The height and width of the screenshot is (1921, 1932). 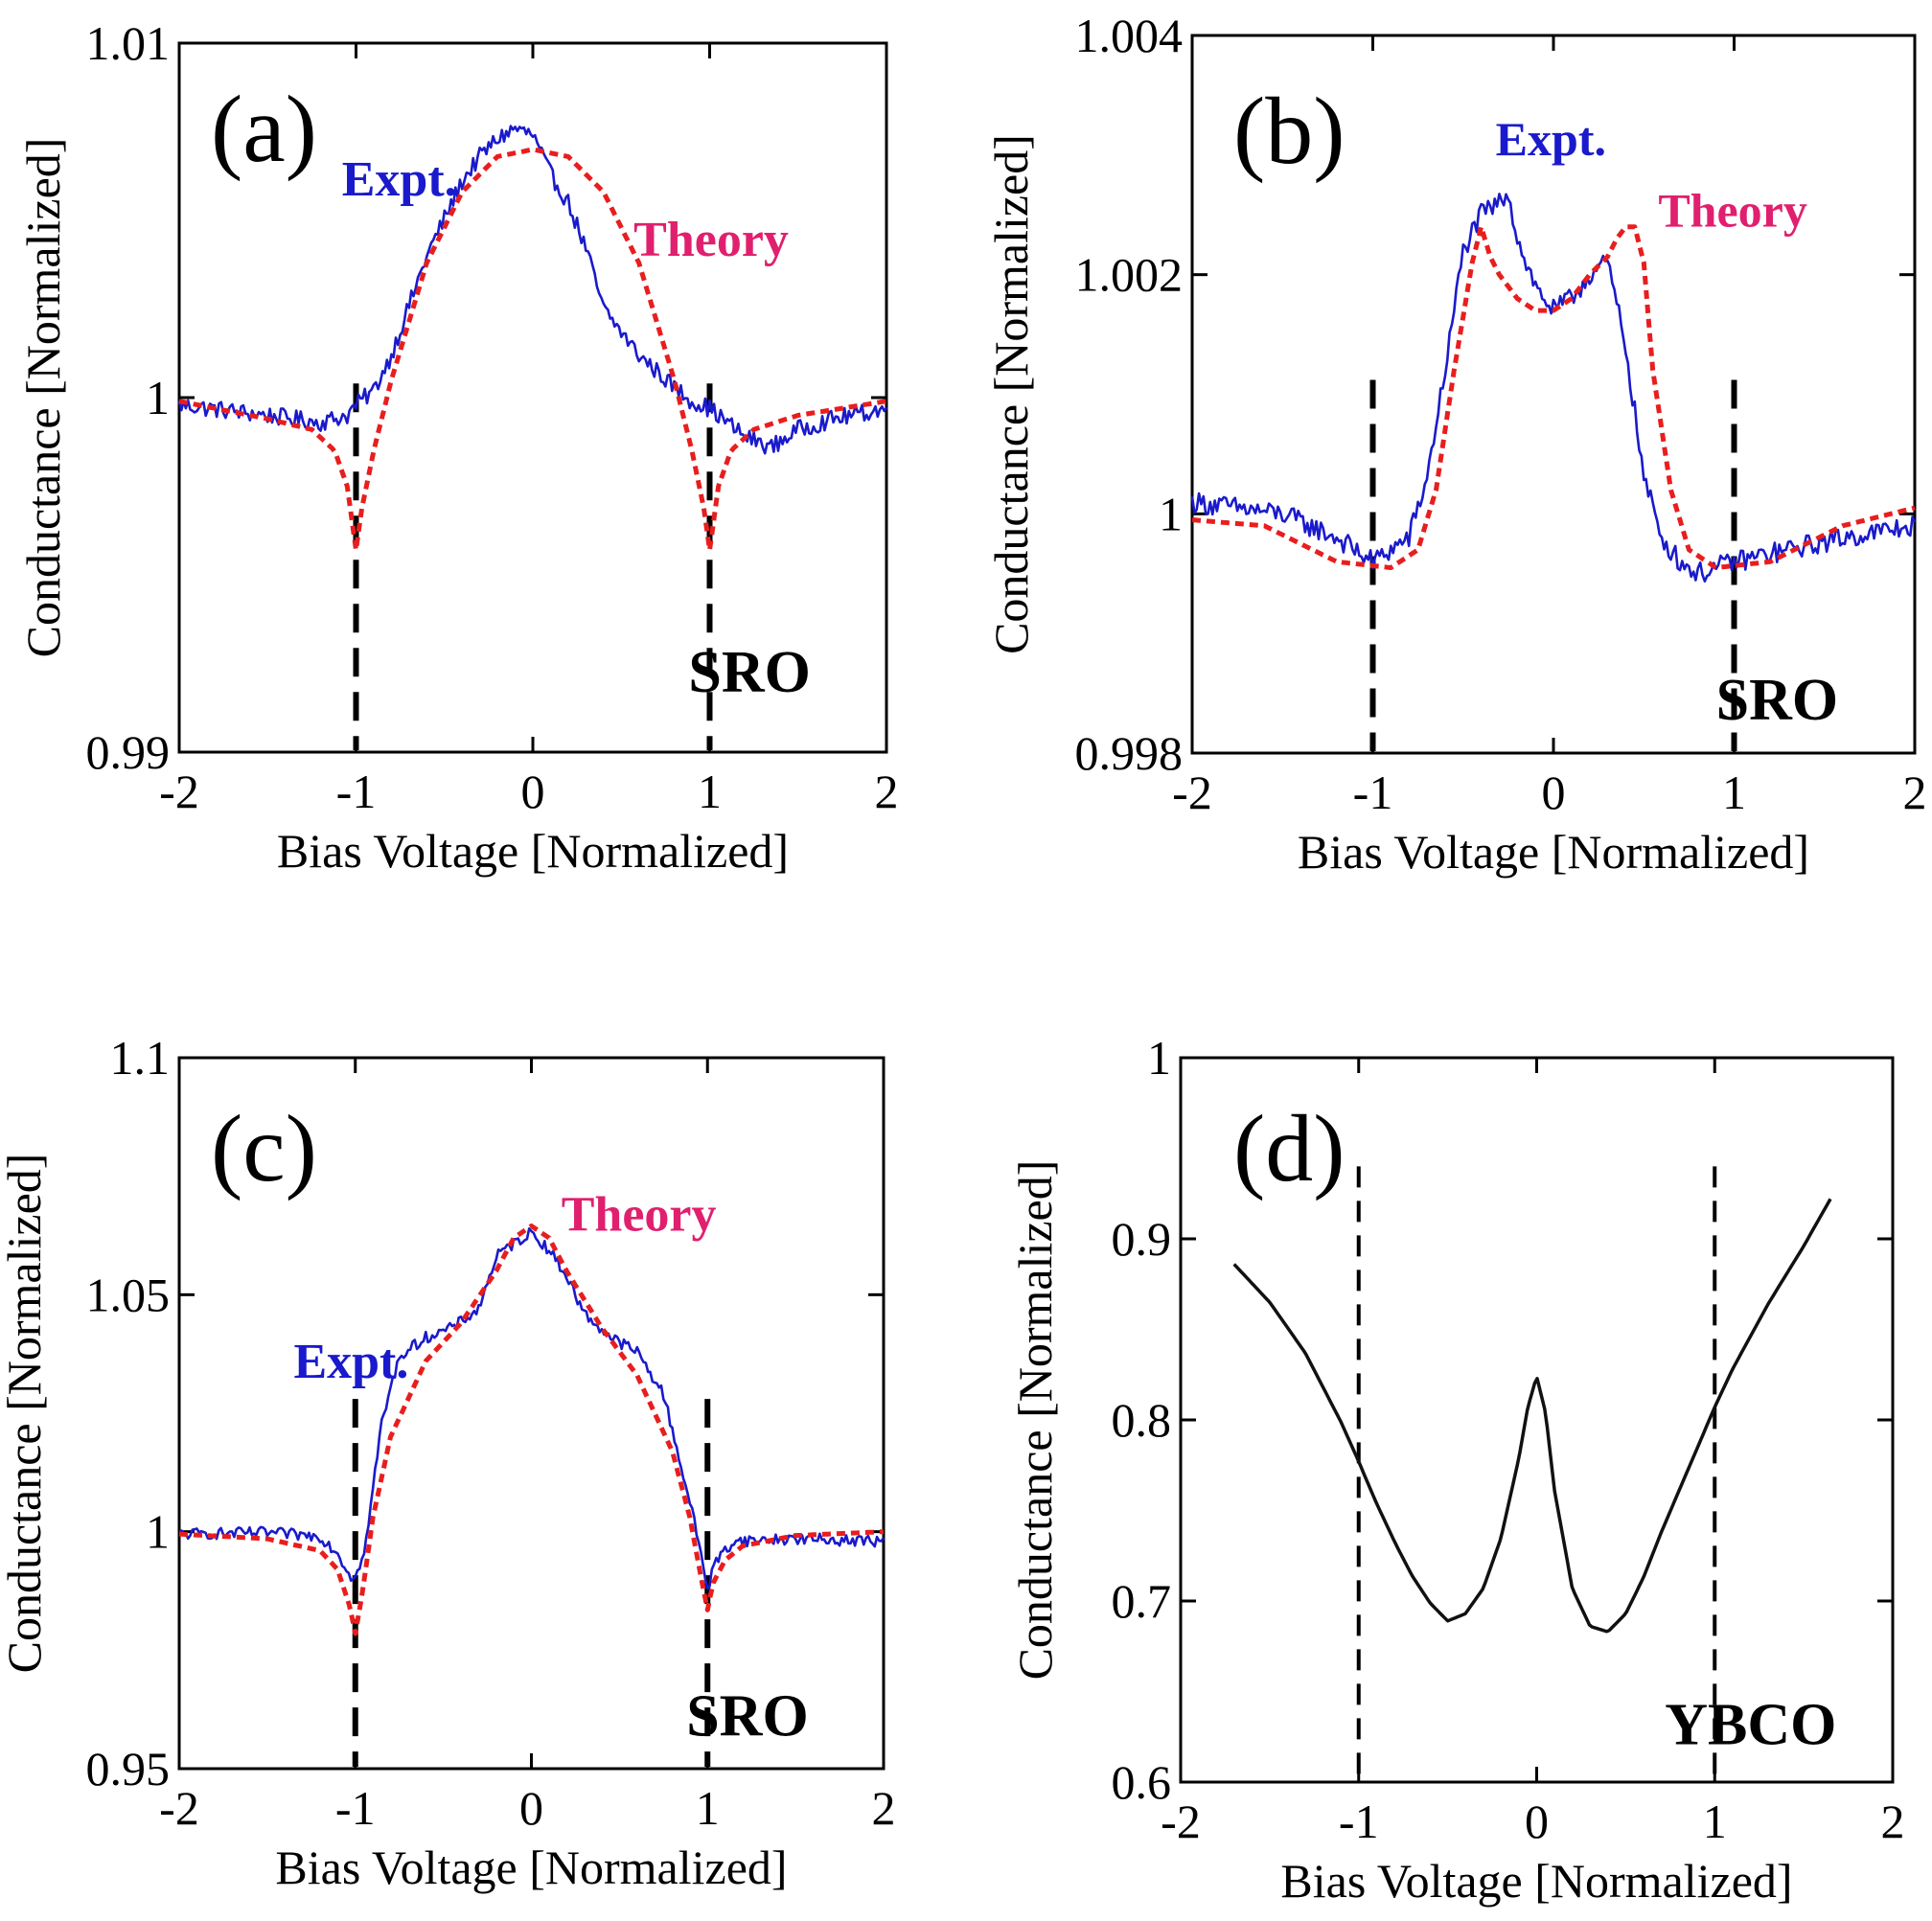 I want to click on y-tick-label: 0.95, so click(x=128, y=1769).